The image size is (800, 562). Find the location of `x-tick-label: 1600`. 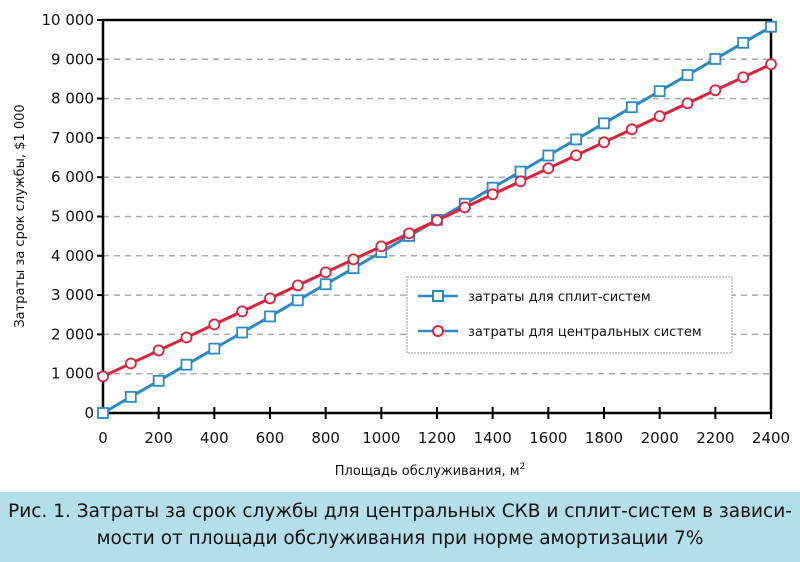

x-tick-label: 1600 is located at coordinates (548, 438).